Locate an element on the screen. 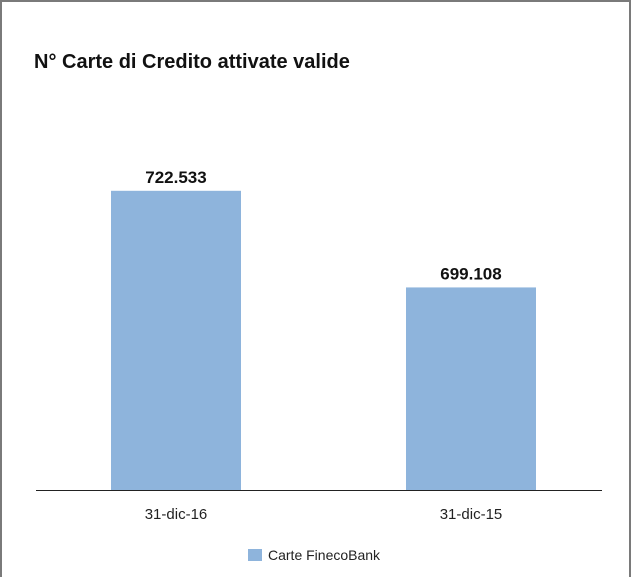 This screenshot has width=631, height=579. legend-label: Carte FinecoBank is located at coordinates (324, 555).